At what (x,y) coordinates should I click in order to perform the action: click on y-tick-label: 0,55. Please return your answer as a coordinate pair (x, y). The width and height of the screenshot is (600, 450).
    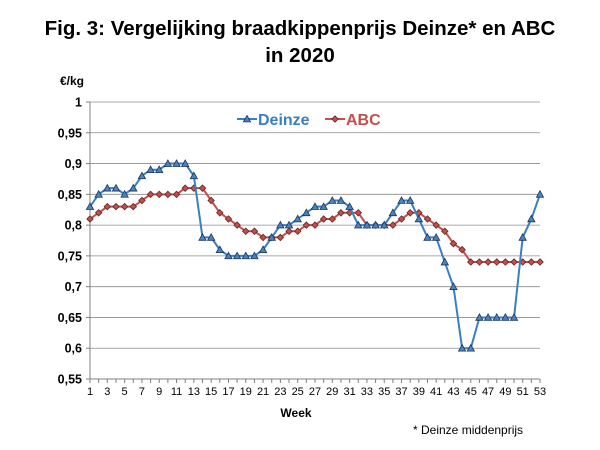
    Looking at the image, I should click on (70, 380).